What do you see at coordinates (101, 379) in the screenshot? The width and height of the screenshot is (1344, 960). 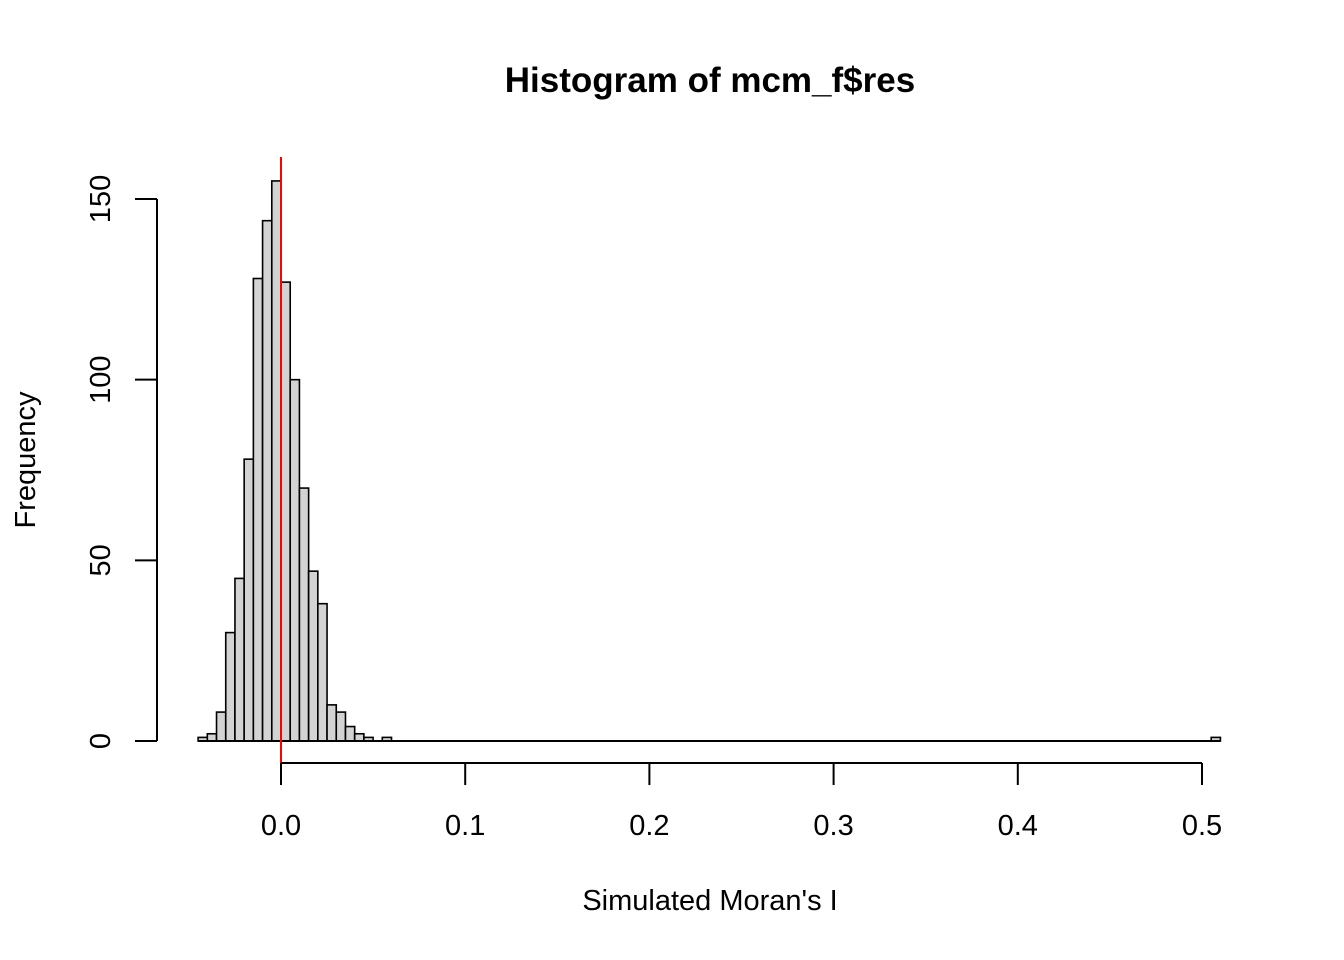 I see `y-tick-label: 100` at bounding box center [101, 379].